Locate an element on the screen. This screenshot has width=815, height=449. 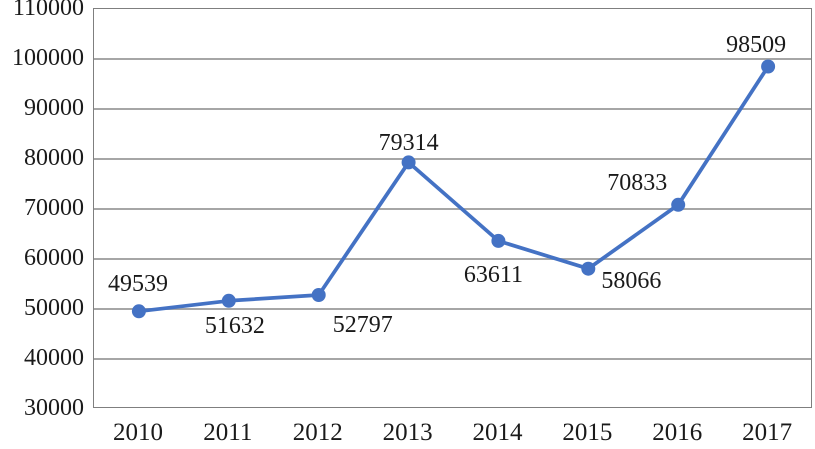
x-tick-label: 2016 is located at coordinates (677, 432).